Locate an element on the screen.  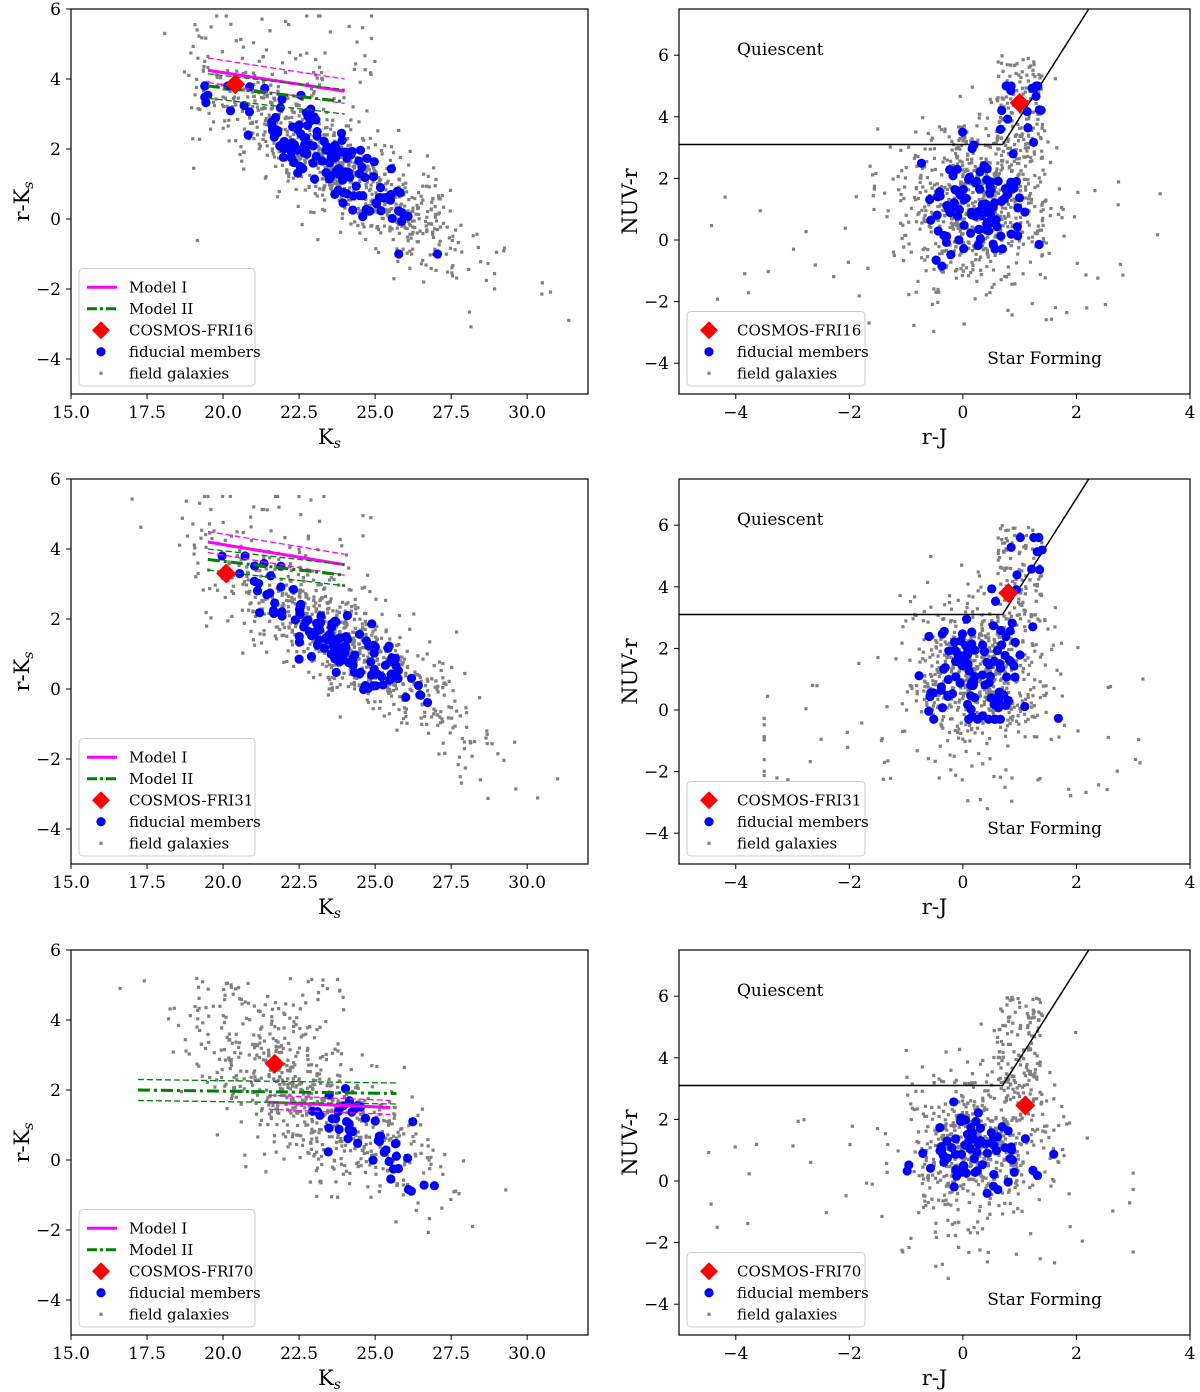
x-tick-label: 27.5 is located at coordinates (451, 413).